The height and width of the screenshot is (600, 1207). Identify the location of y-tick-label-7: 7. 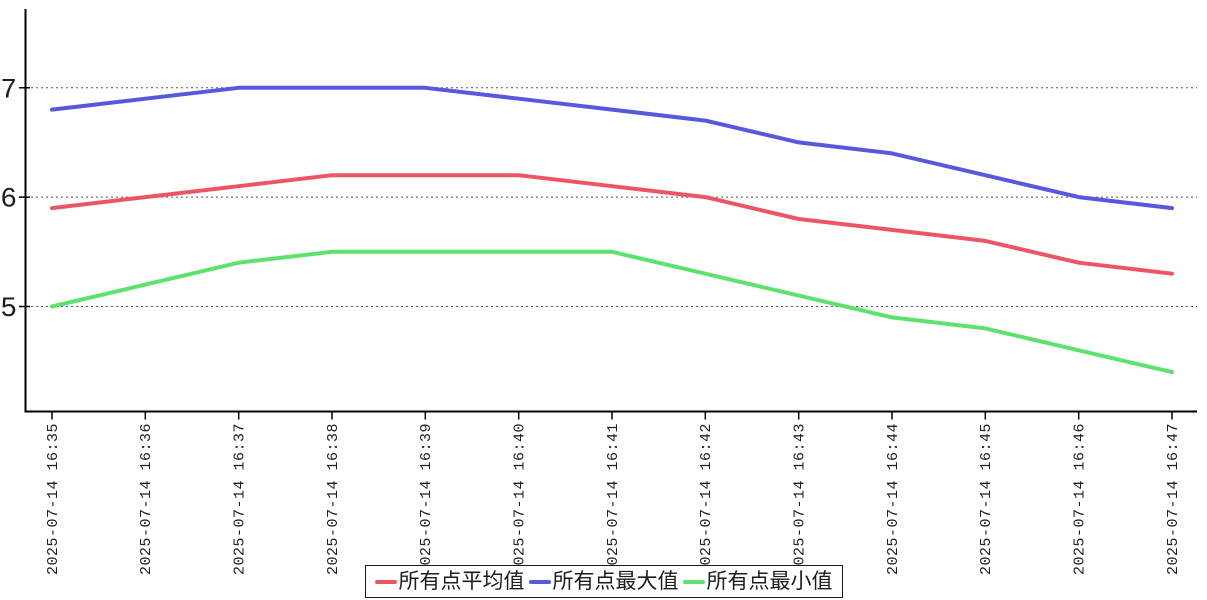
(8, 90).